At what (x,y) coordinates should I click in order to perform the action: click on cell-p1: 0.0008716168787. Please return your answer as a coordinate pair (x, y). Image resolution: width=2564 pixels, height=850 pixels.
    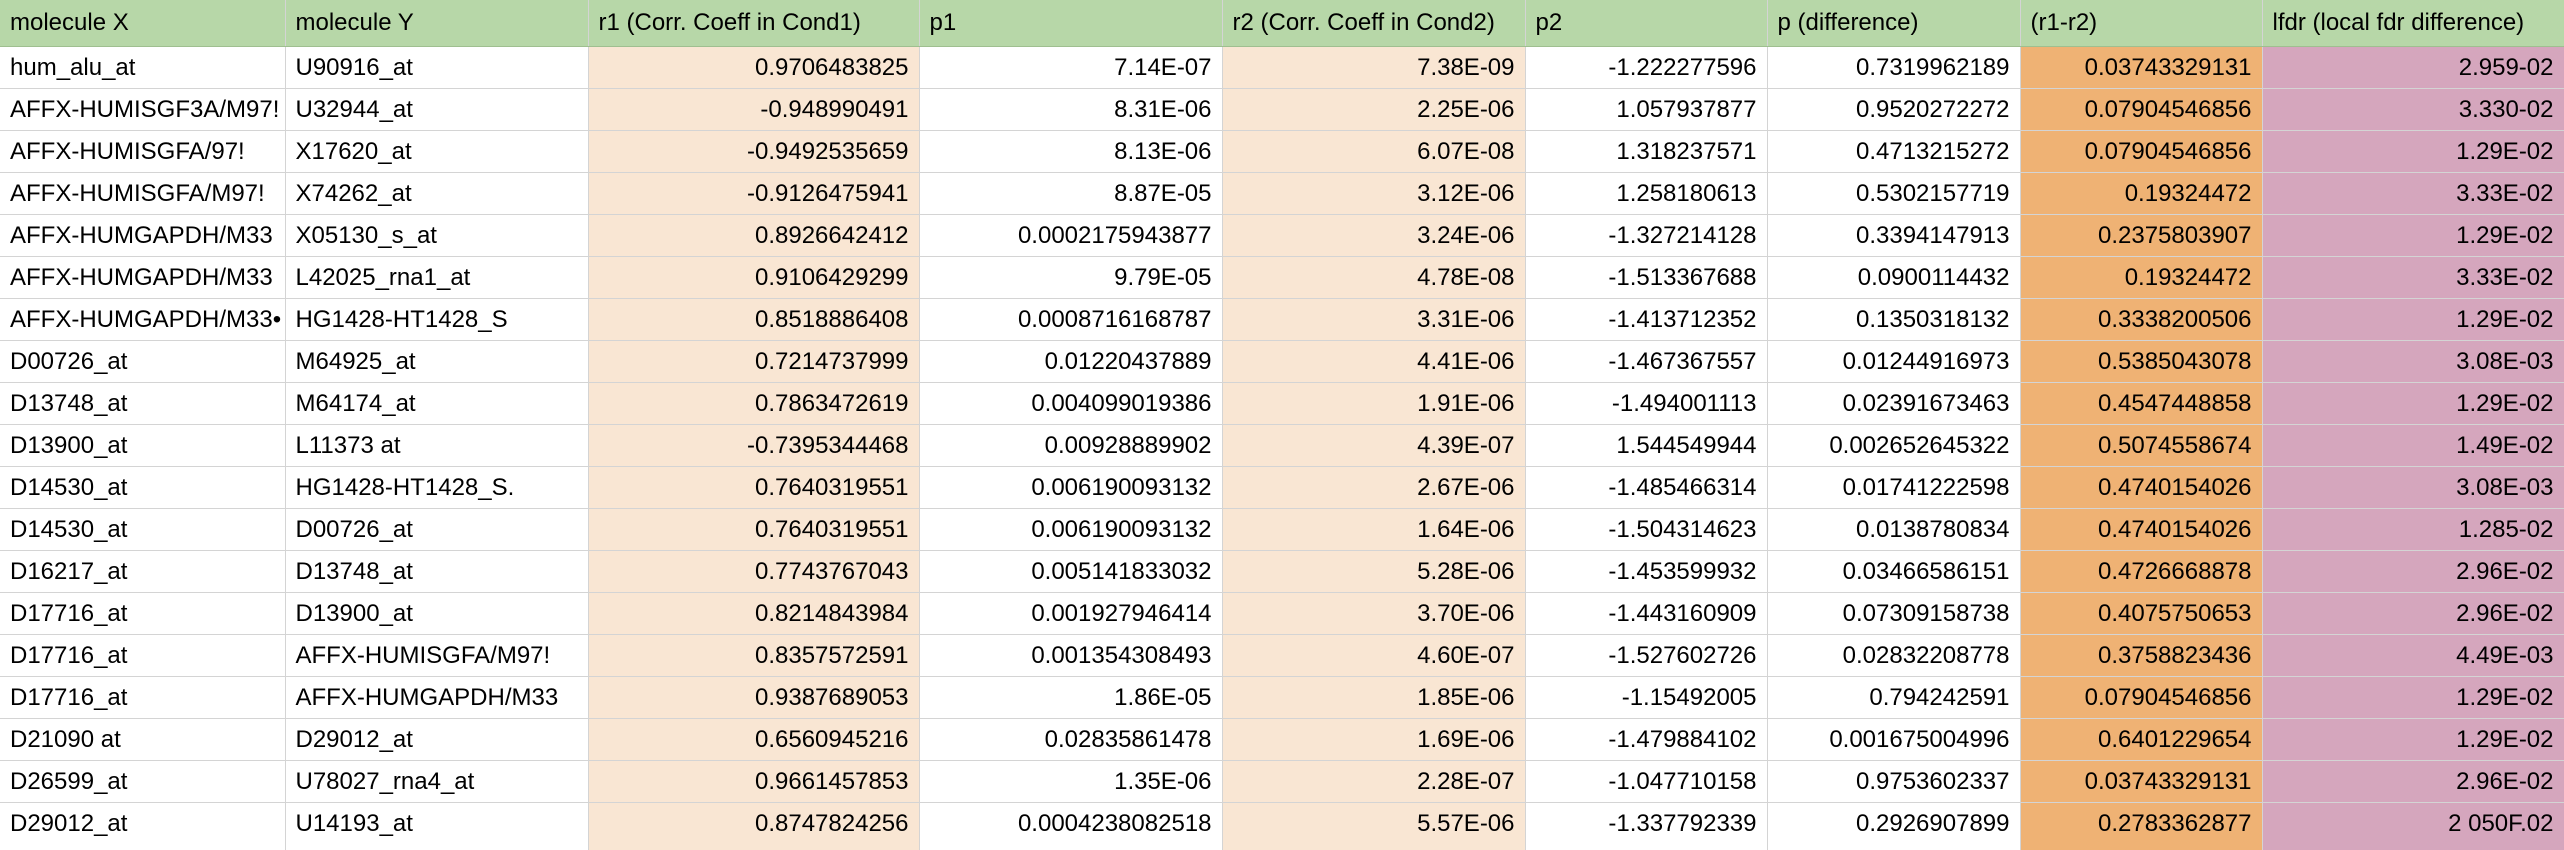
    Looking at the image, I should click on (1071, 319).